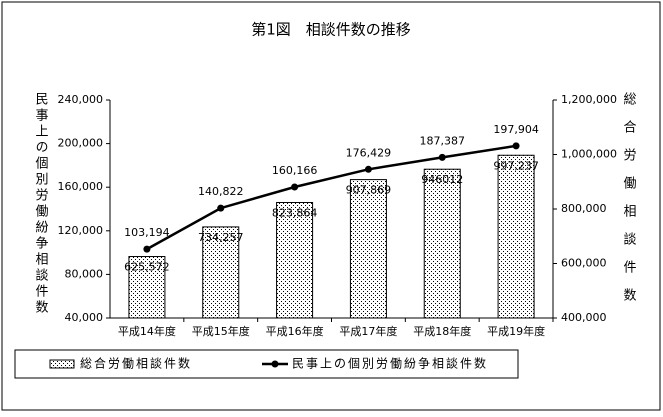 The image size is (663, 417). I want to click on x-tick-label: 平成18年度, so click(442, 331).